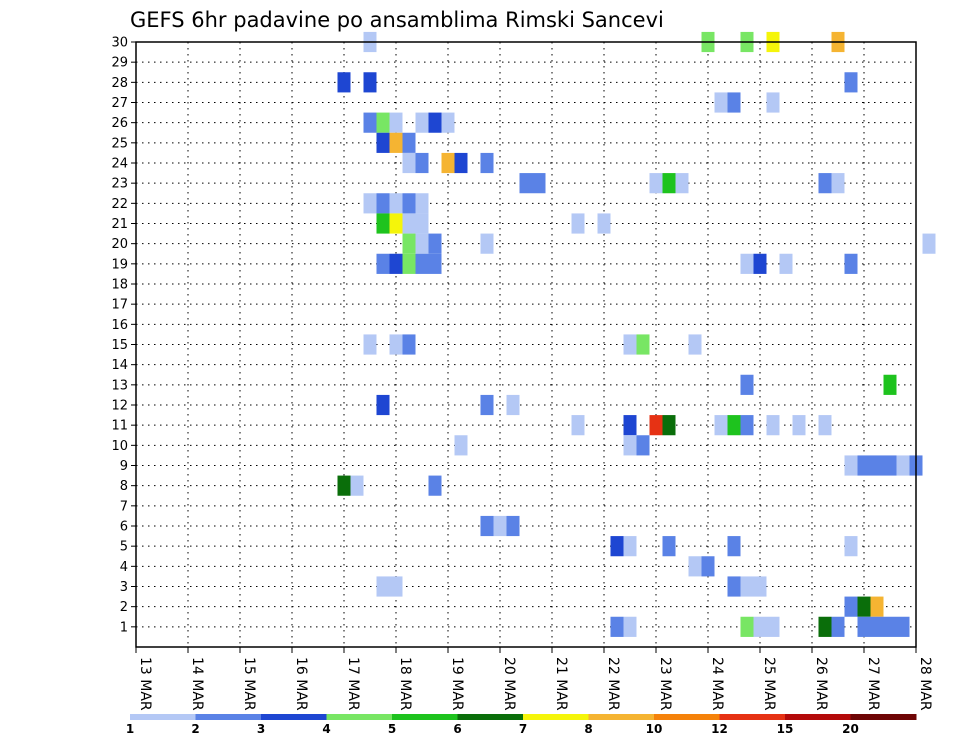  I want to click on y-tick-label: 14, so click(119, 365).